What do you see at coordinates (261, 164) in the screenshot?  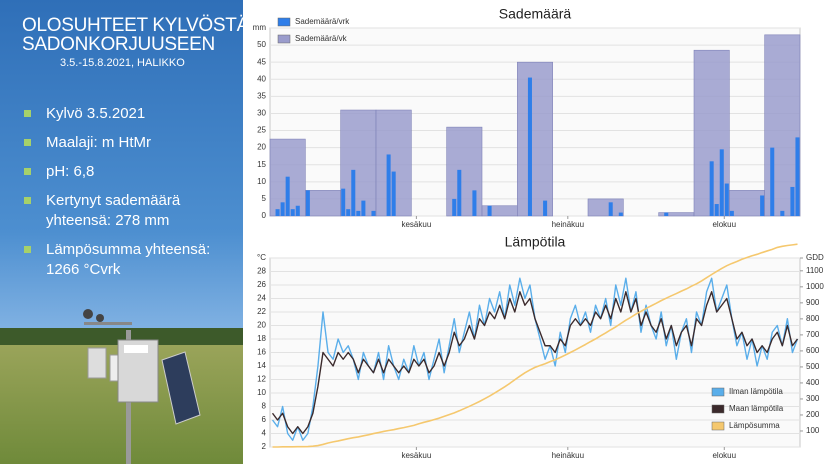 I see `y-tick-label: 15` at bounding box center [261, 164].